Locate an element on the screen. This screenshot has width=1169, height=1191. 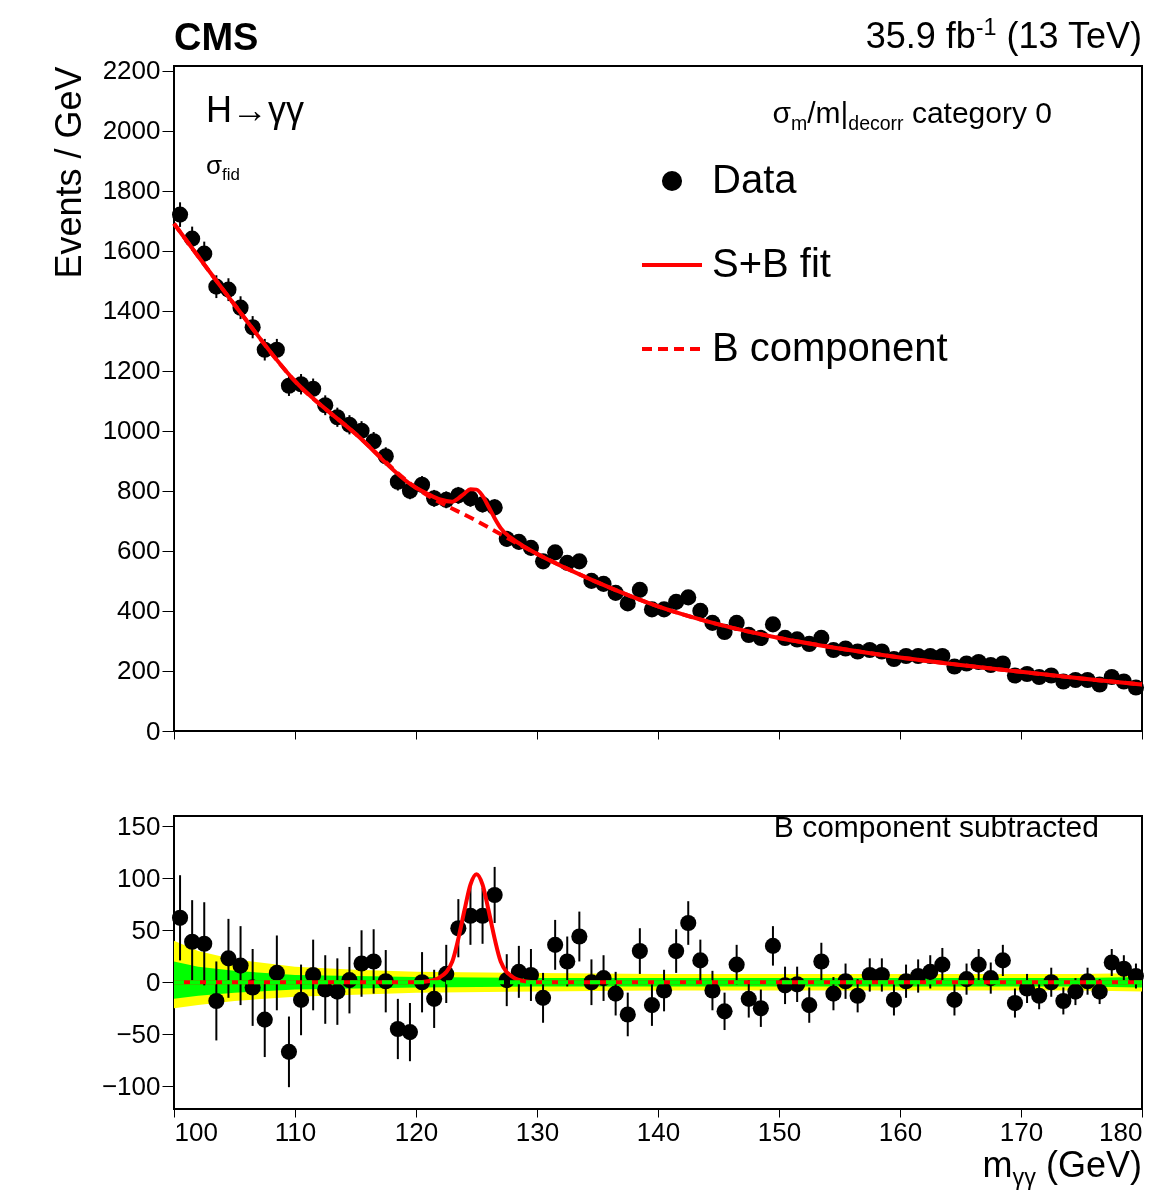
legend-label: S+B fit is located at coordinates (771, 263).